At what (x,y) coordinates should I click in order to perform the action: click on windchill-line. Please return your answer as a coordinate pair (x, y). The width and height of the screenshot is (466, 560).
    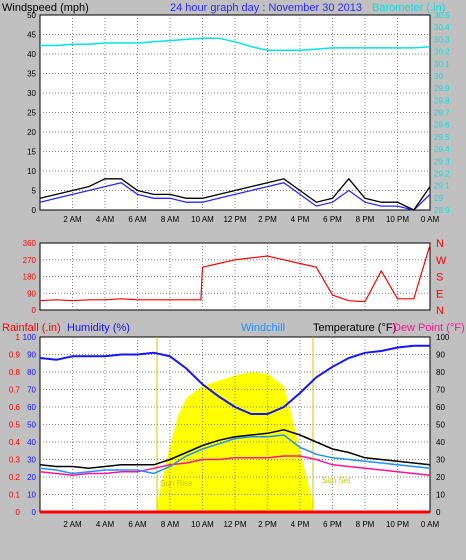
    Looking at the image, I should click on (235, 454).